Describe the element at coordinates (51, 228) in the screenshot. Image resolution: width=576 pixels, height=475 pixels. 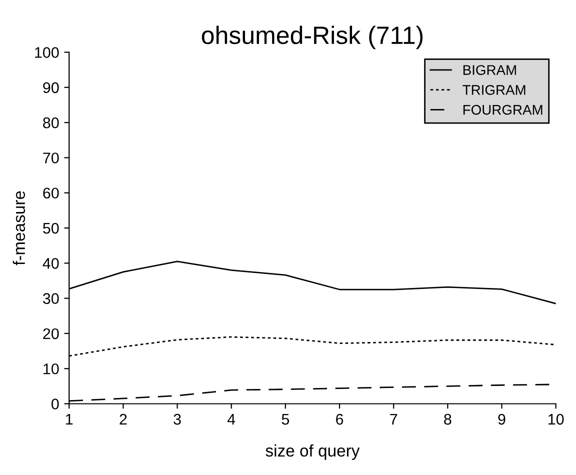
I see `y-tick-label: 50` at that location.